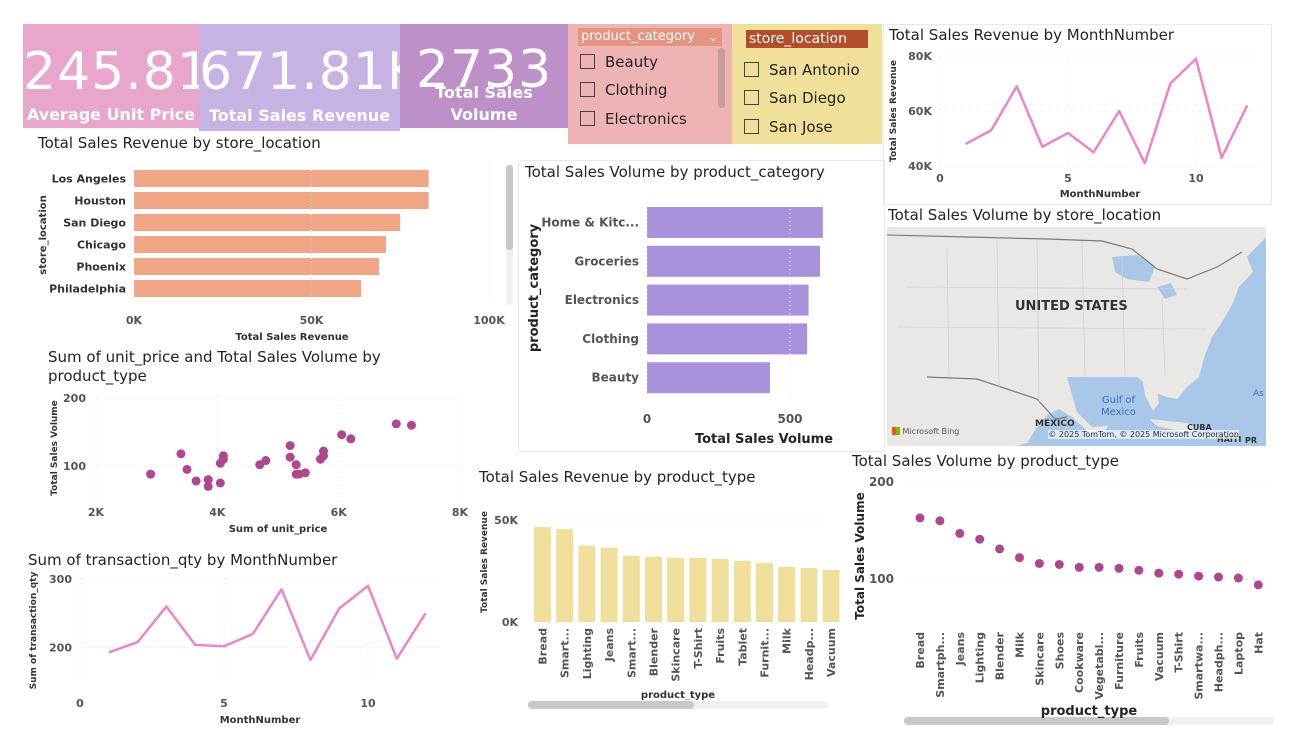 The image size is (1300, 753). I want to click on slicer-header: product_category ⌄, so click(650, 37).